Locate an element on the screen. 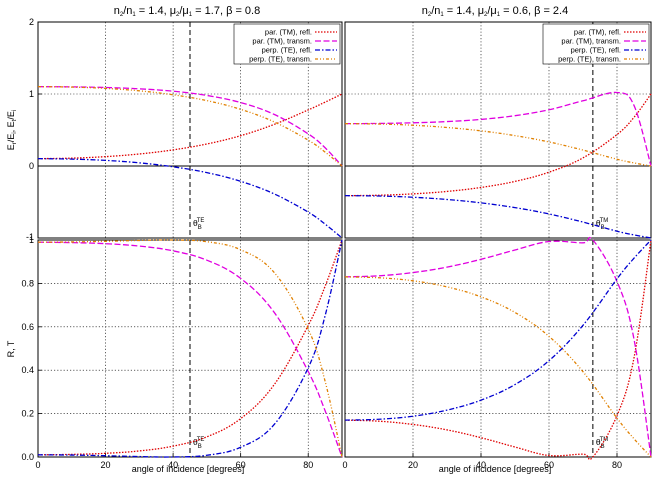  y-tick-label: 0.0 is located at coordinates (27, 457).